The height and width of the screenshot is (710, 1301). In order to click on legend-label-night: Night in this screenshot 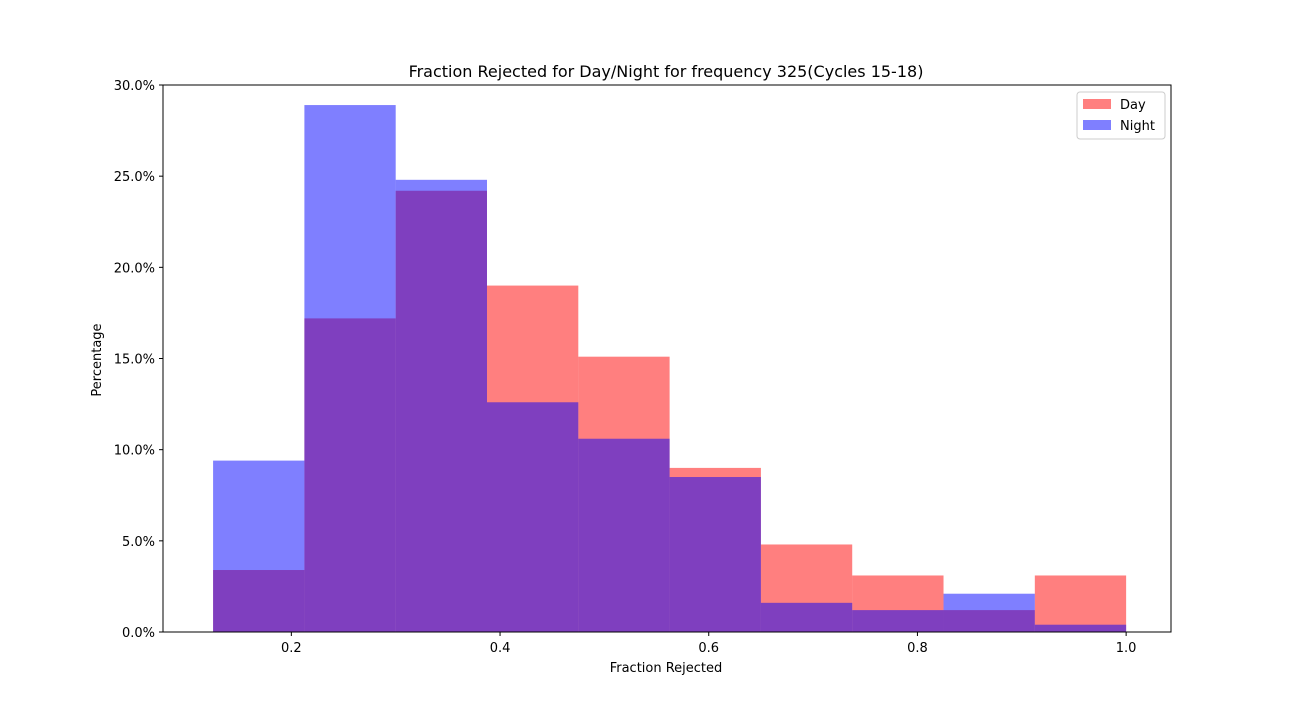, I will do `click(1137, 126)`.